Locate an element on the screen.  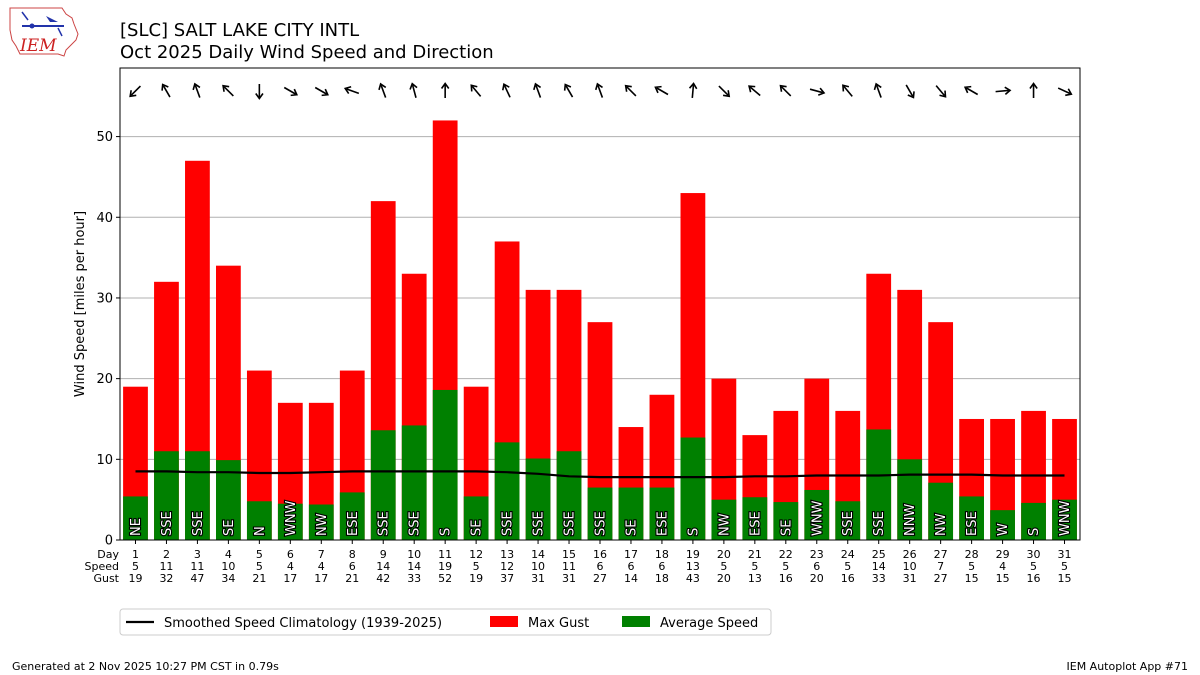
gust-value: 19 is located at coordinates (476, 578).